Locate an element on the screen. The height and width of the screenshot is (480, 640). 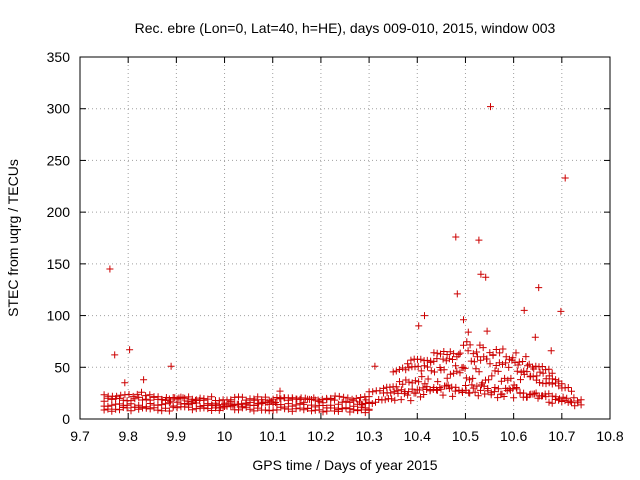
x-tick-label: 10.6 is located at coordinates (513, 436).